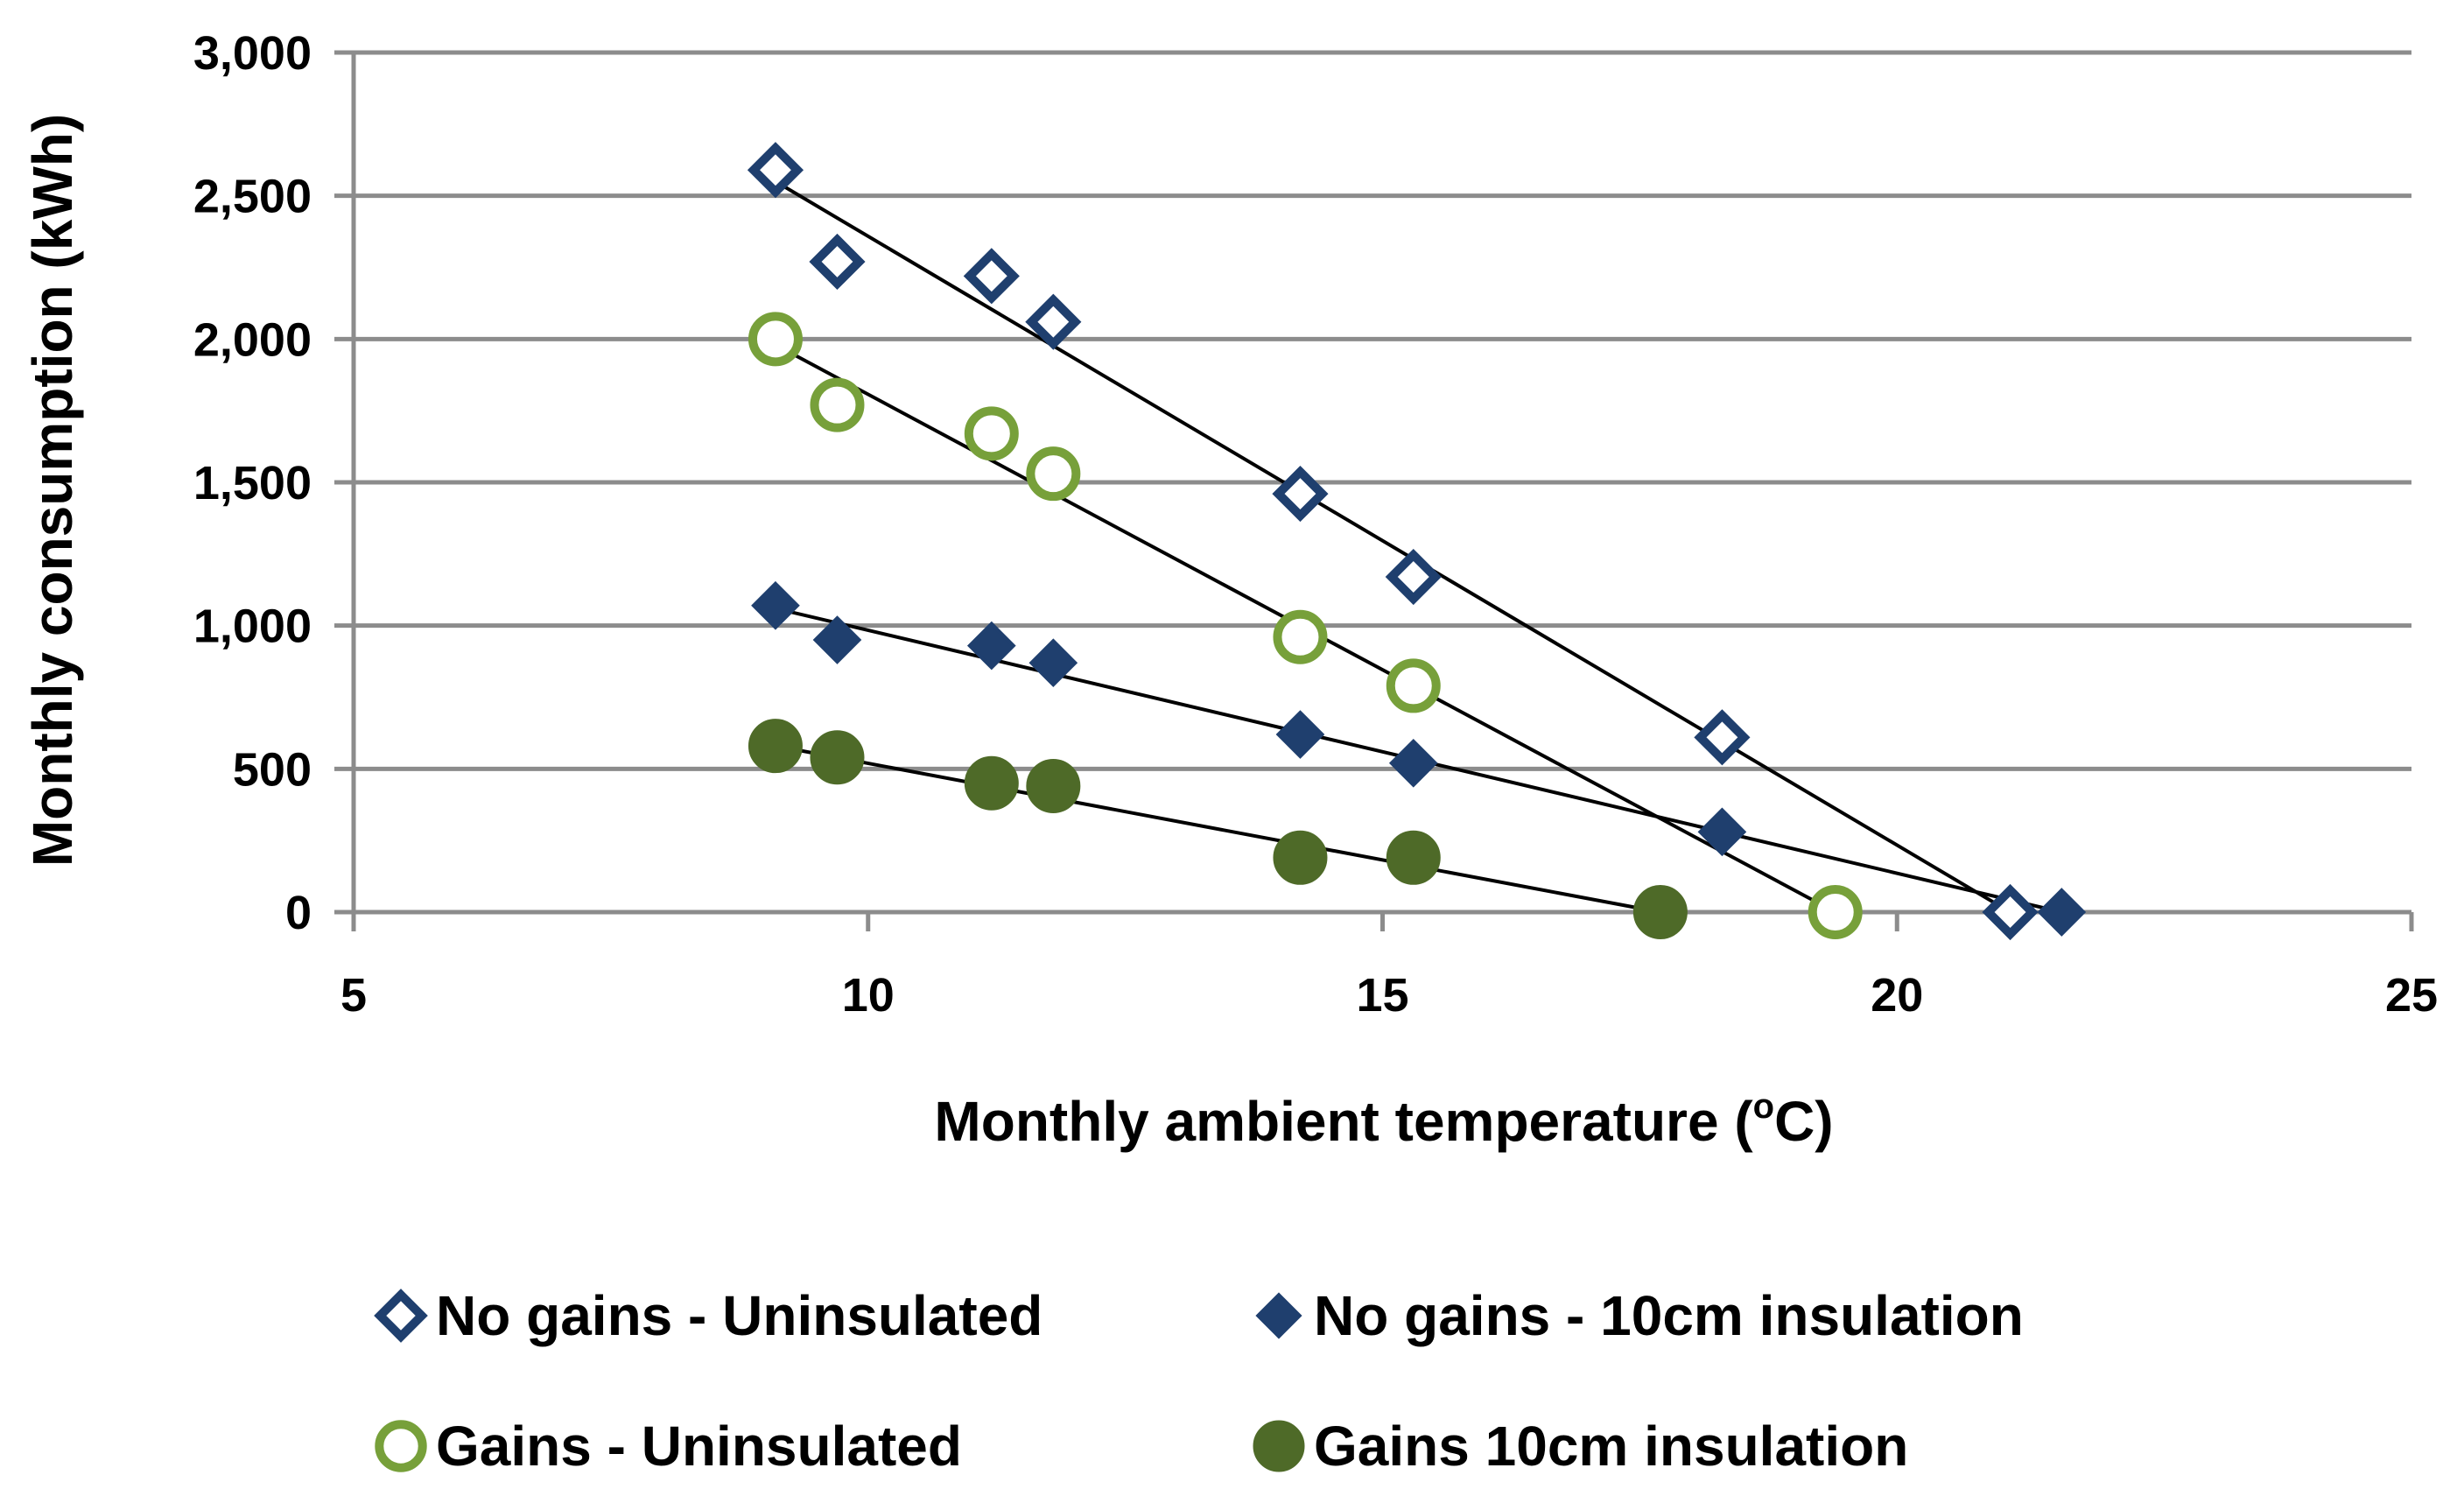 The image size is (2464, 1503). Describe the element at coordinates (1897, 995) in the screenshot. I see `x-tick-label: 20` at that location.